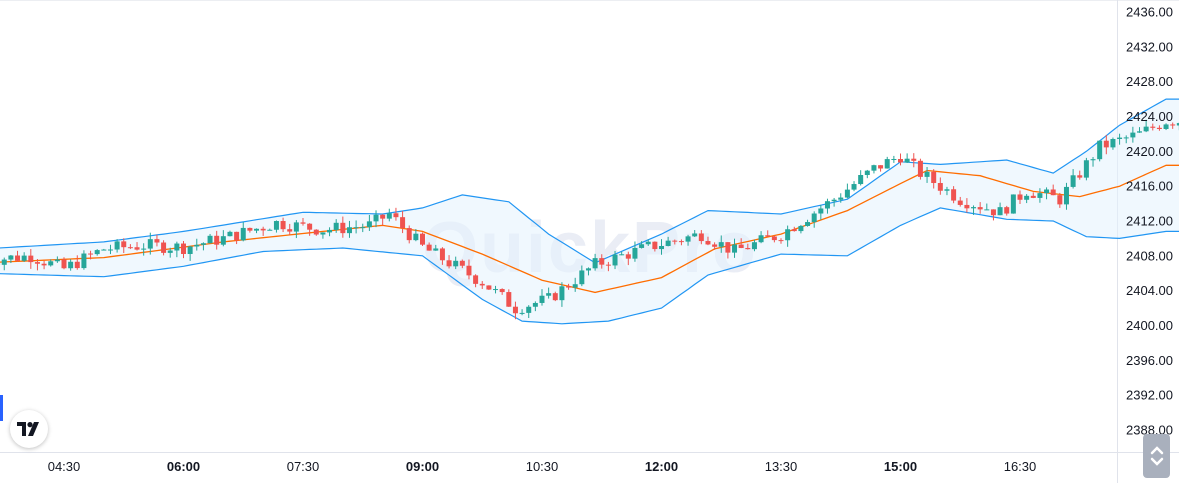 The height and width of the screenshot is (483, 1179). Describe the element at coordinates (1149, 116) in the screenshot. I see `price-tick-label: 2424.00` at that location.